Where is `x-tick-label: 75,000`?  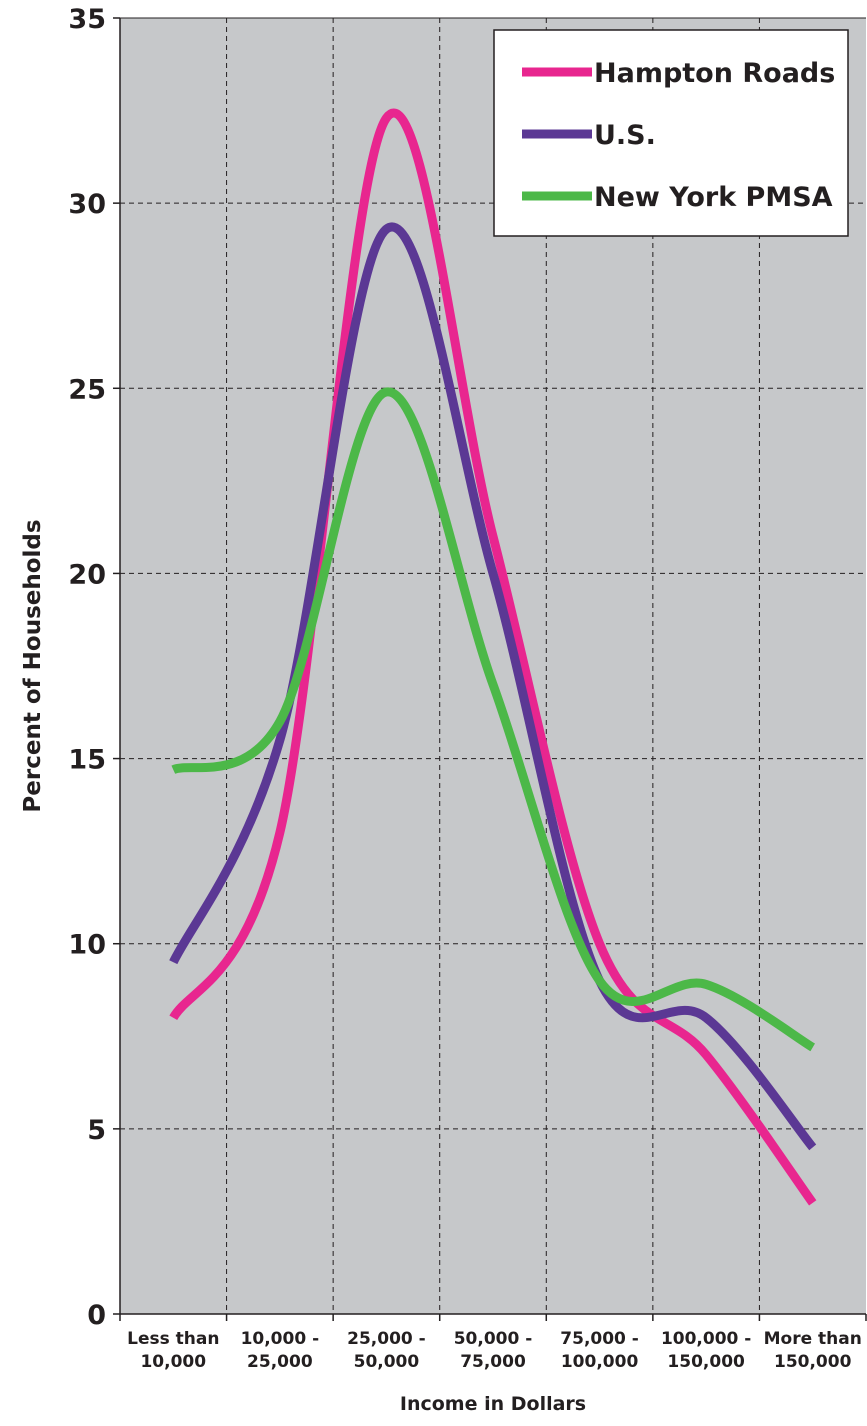 x-tick-label: 75,000 is located at coordinates (493, 1362).